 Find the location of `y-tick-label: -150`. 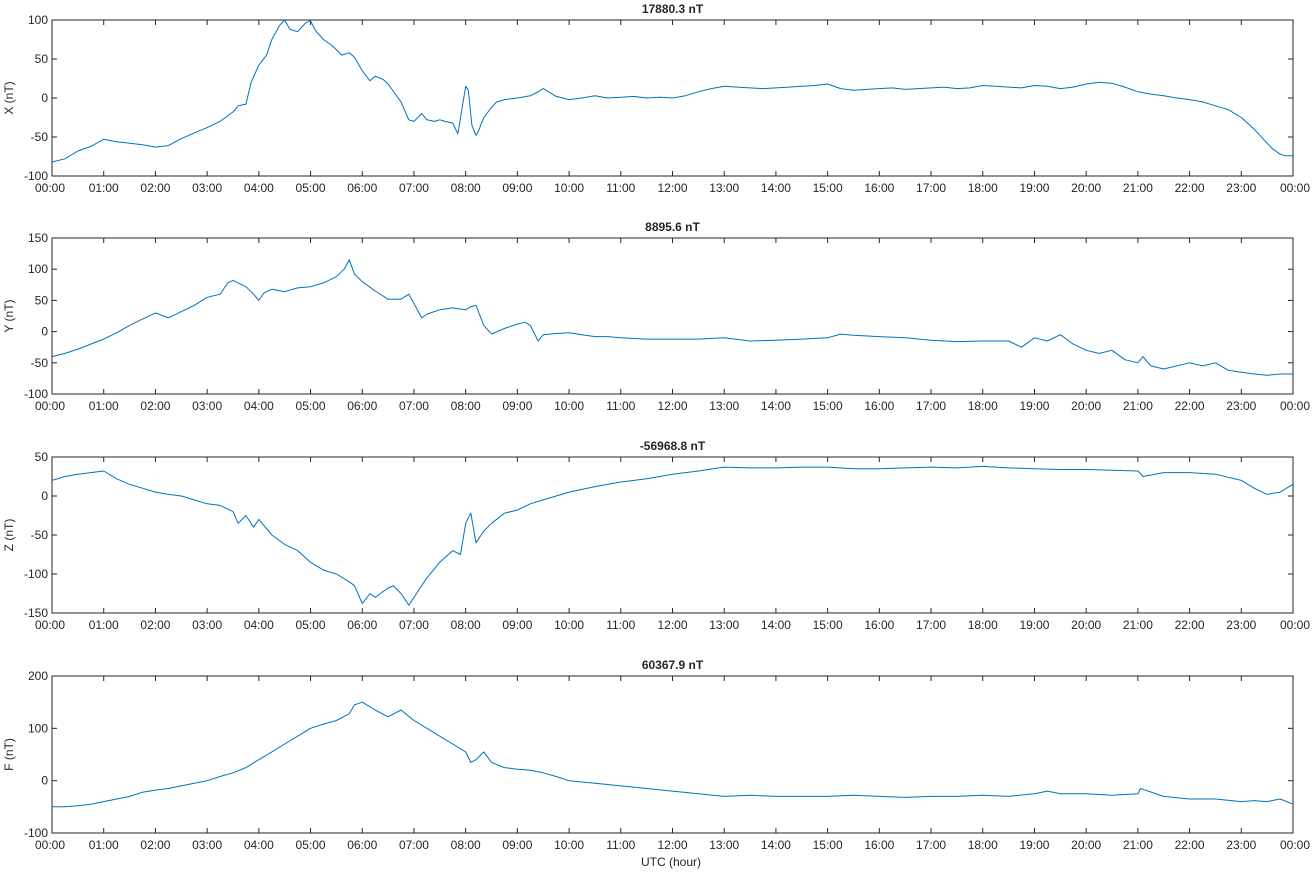

y-tick-label: -150 is located at coordinates (36, 613).